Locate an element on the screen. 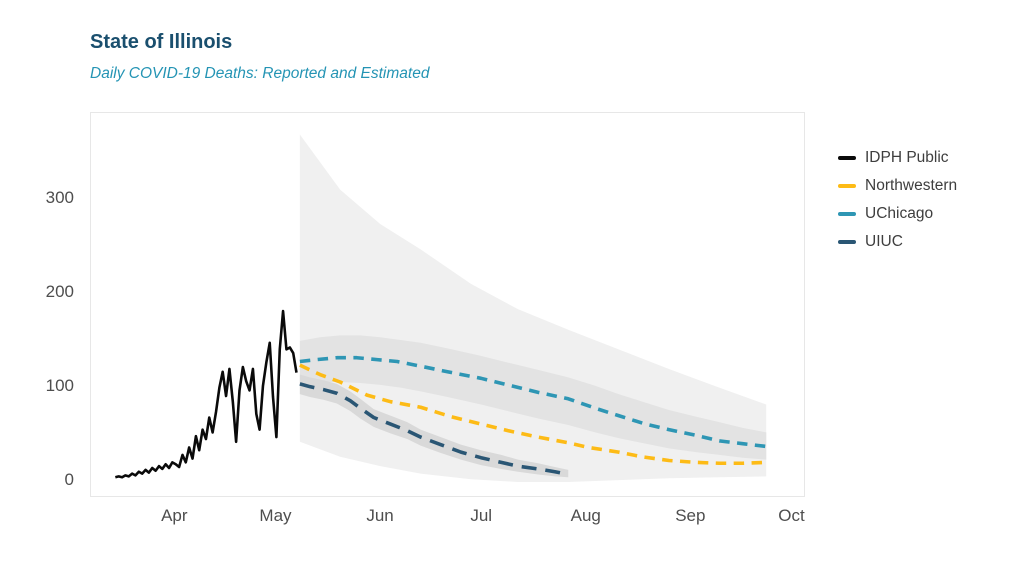  chart-legend: IDPH Public Northwestern UChicago UIUC is located at coordinates (897, 200).